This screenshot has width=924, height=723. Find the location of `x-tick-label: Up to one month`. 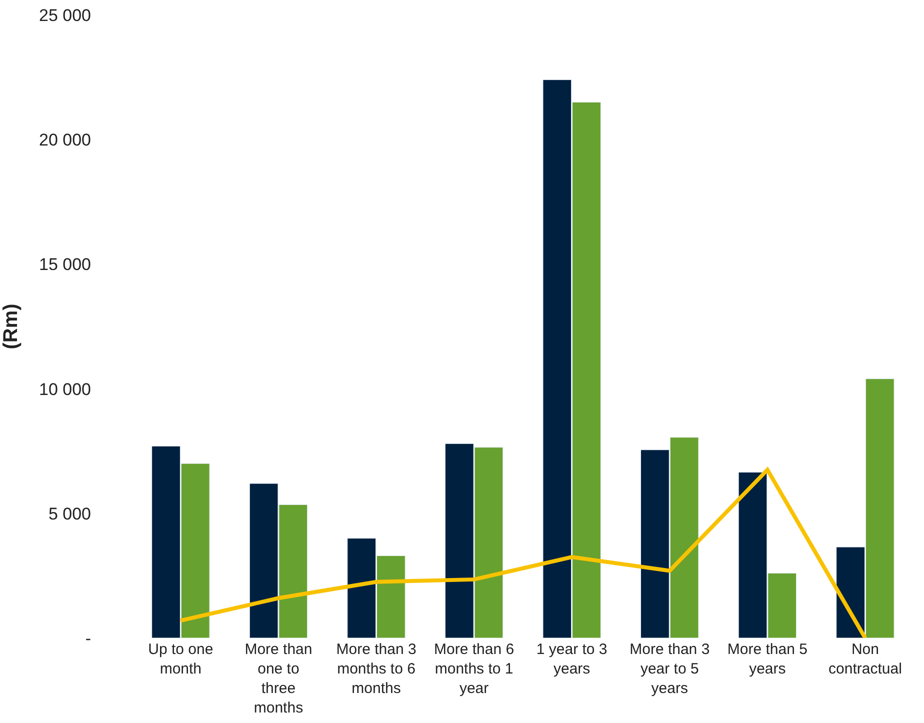

x-tick-label: Up to one month is located at coordinates (181, 659).